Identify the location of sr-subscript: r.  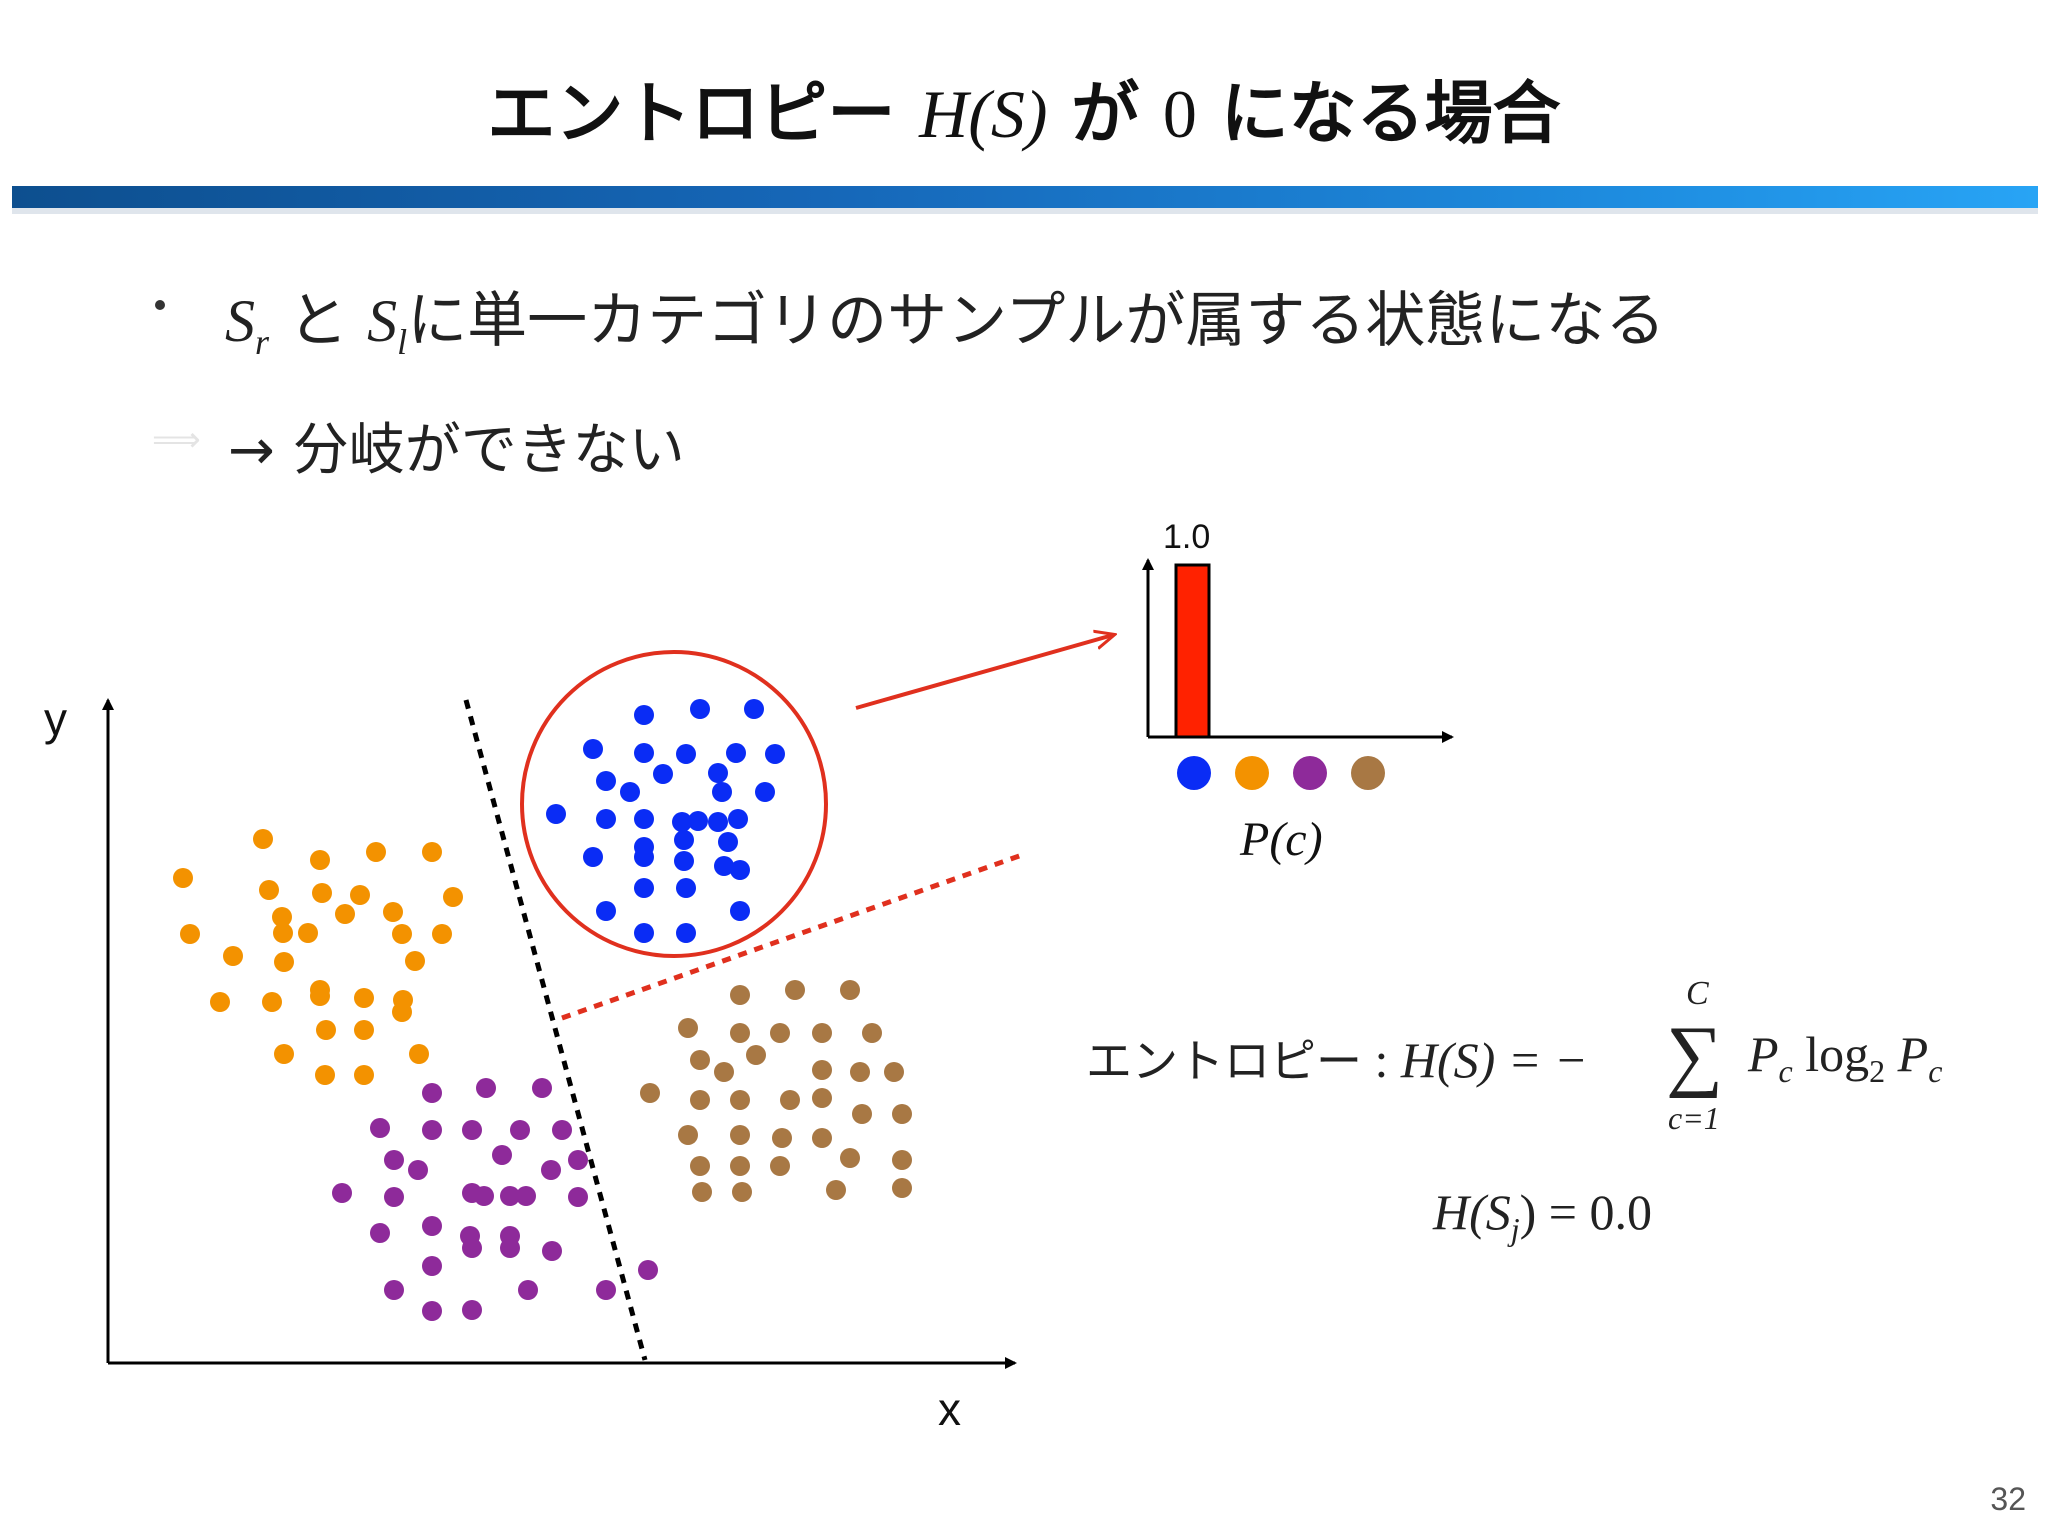
(262, 342).